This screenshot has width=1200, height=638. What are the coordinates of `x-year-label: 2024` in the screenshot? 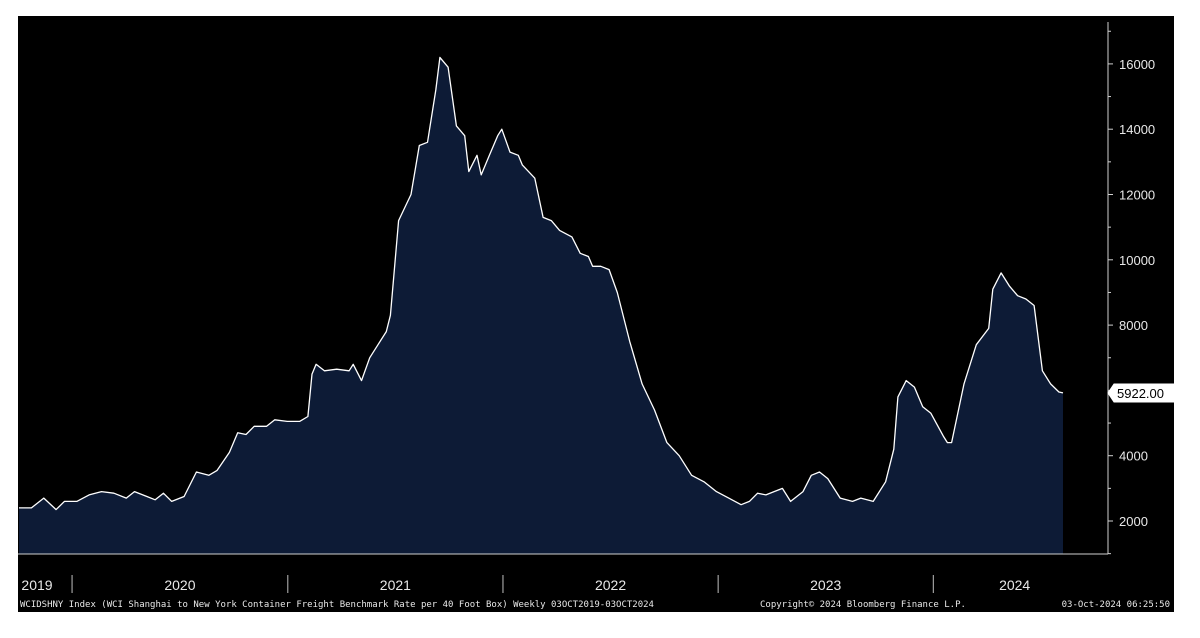 It's located at (1014, 585).